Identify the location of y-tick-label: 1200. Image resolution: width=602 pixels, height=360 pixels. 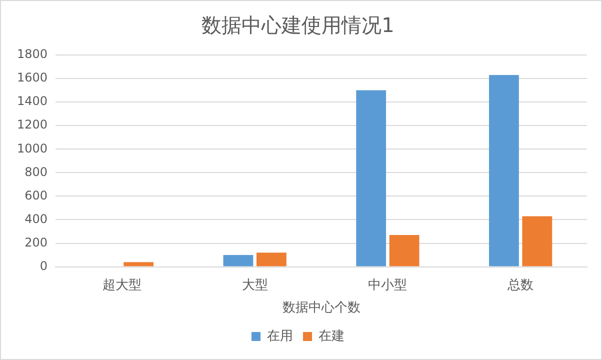
(32, 125).